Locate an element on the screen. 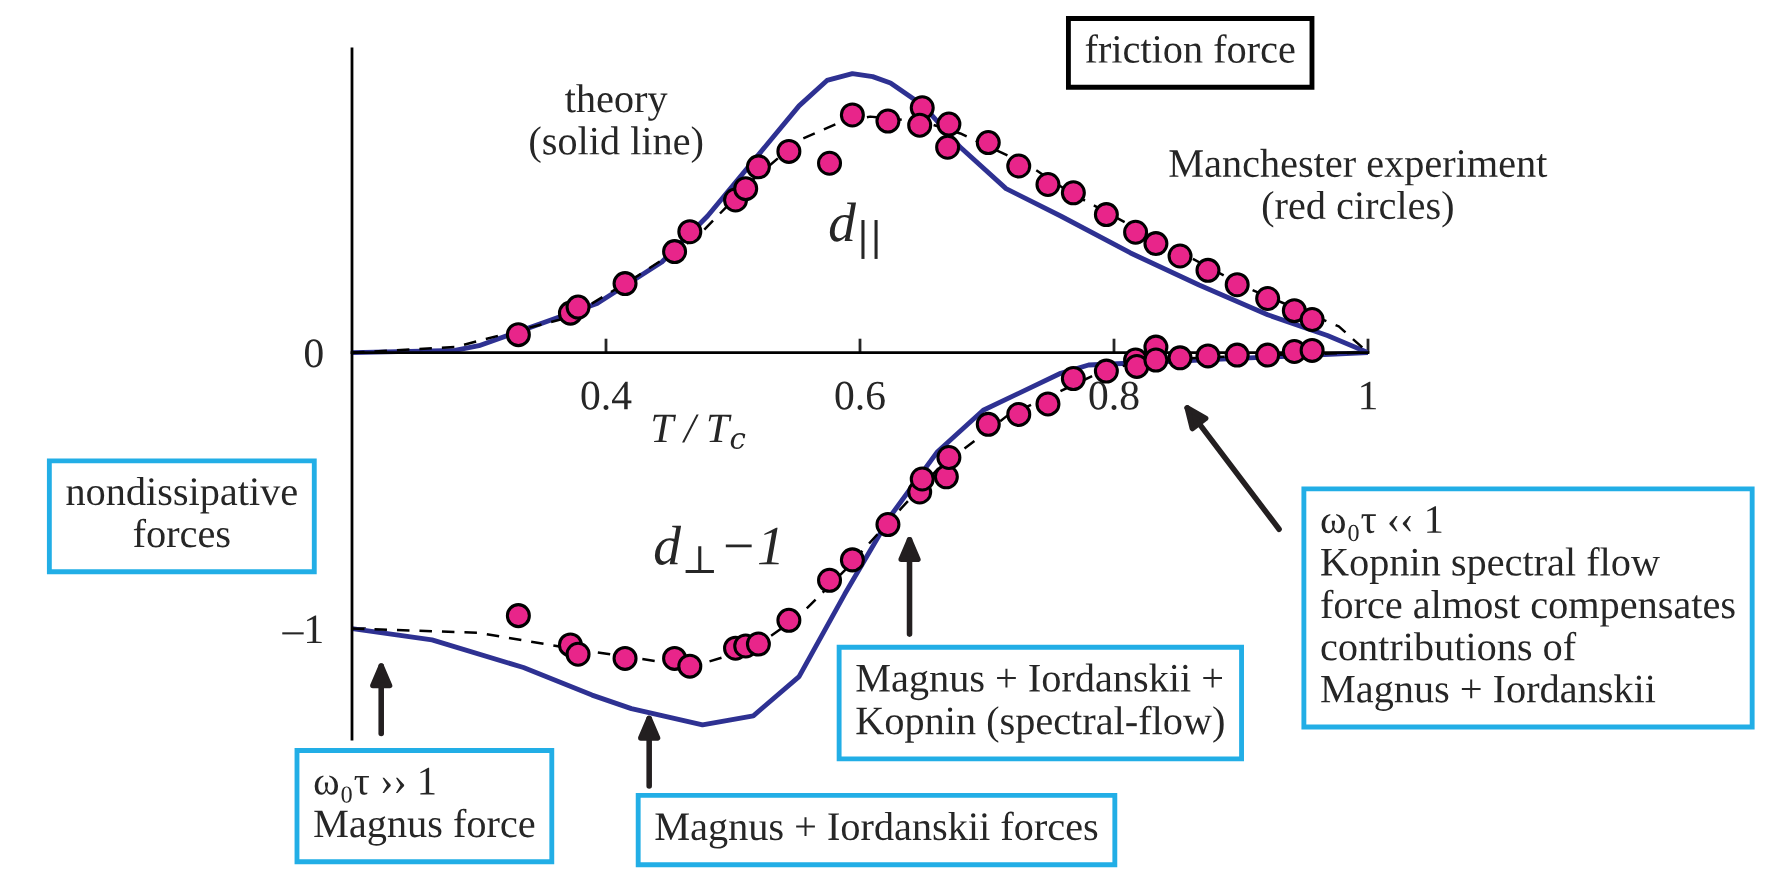  text: ω₀τ ›› 1 Magnus force is located at coordinates (424, 806).